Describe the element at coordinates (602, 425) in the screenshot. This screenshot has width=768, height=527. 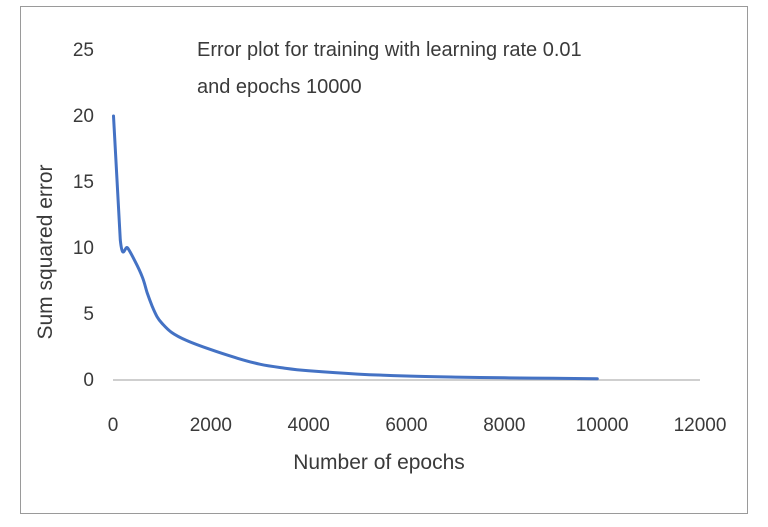
I see `x-tick-label: 10000` at that location.